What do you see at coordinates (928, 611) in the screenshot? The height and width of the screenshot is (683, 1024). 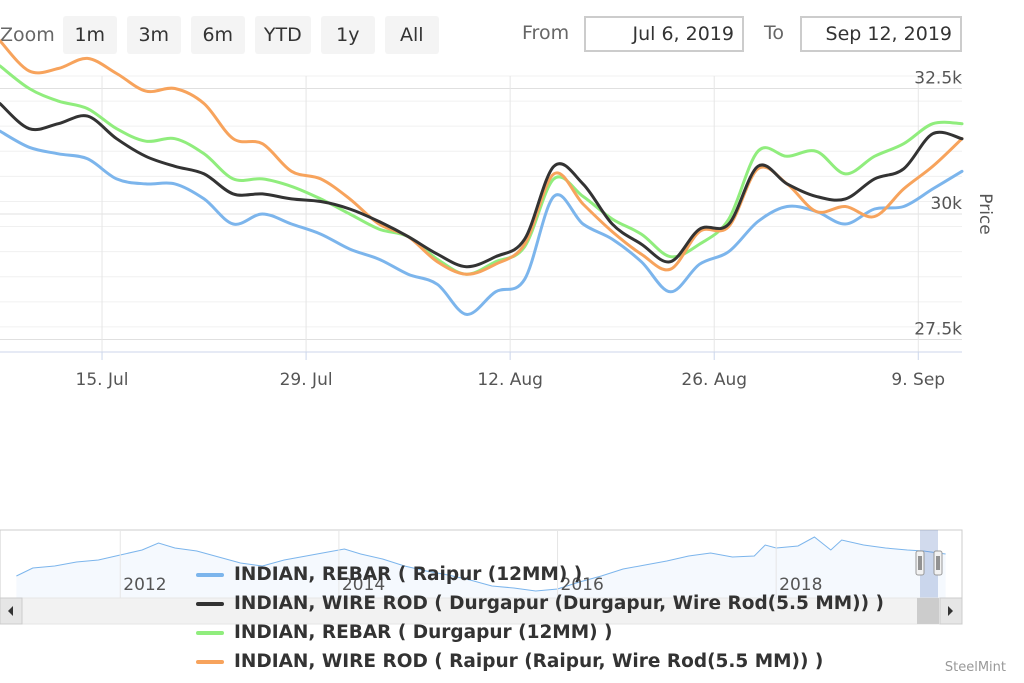 I see `scrollbar-thumb` at bounding box center [928, 611].